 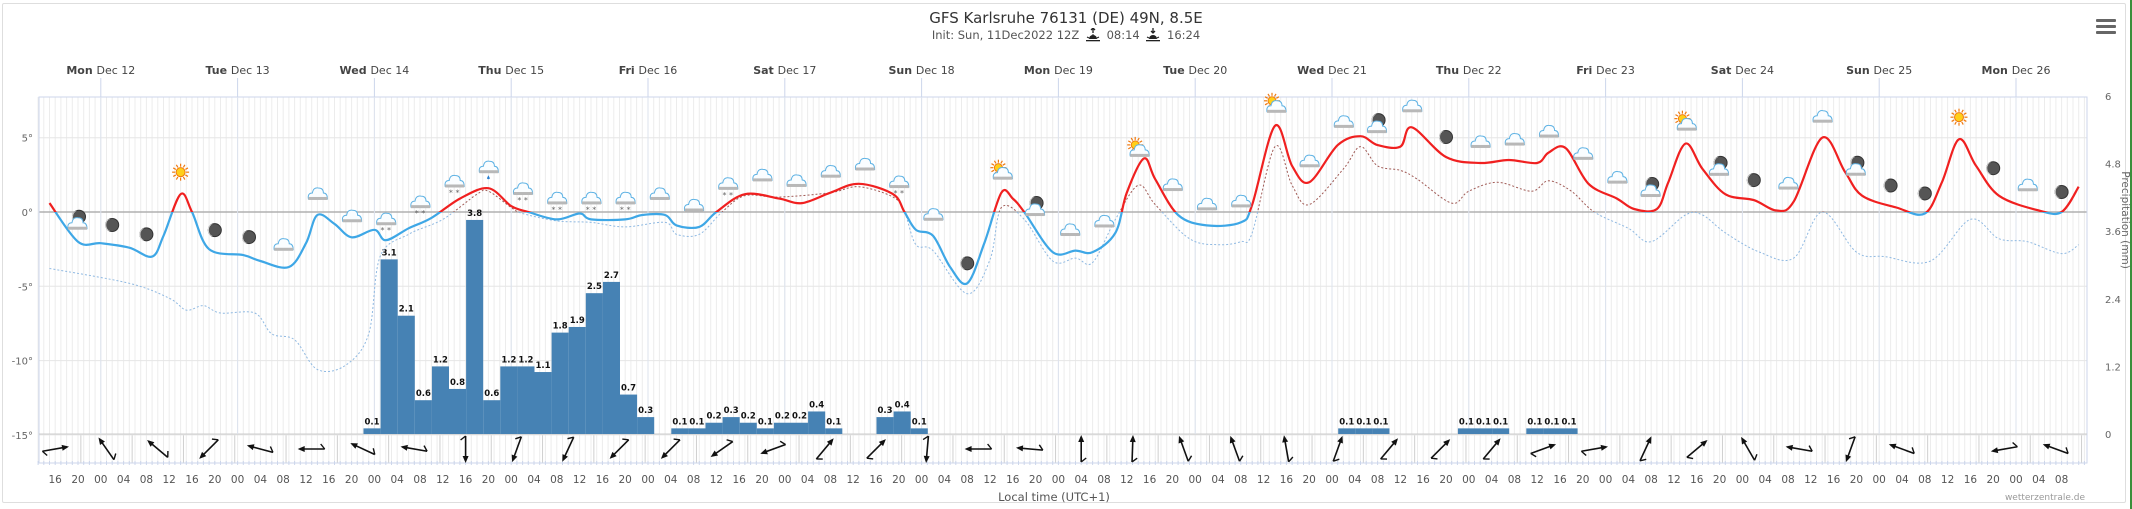 What do you see at coordinates (389, 70) in the screenshot?
I see `day-label-date: Dec 14` at bounding box center [389, 70].